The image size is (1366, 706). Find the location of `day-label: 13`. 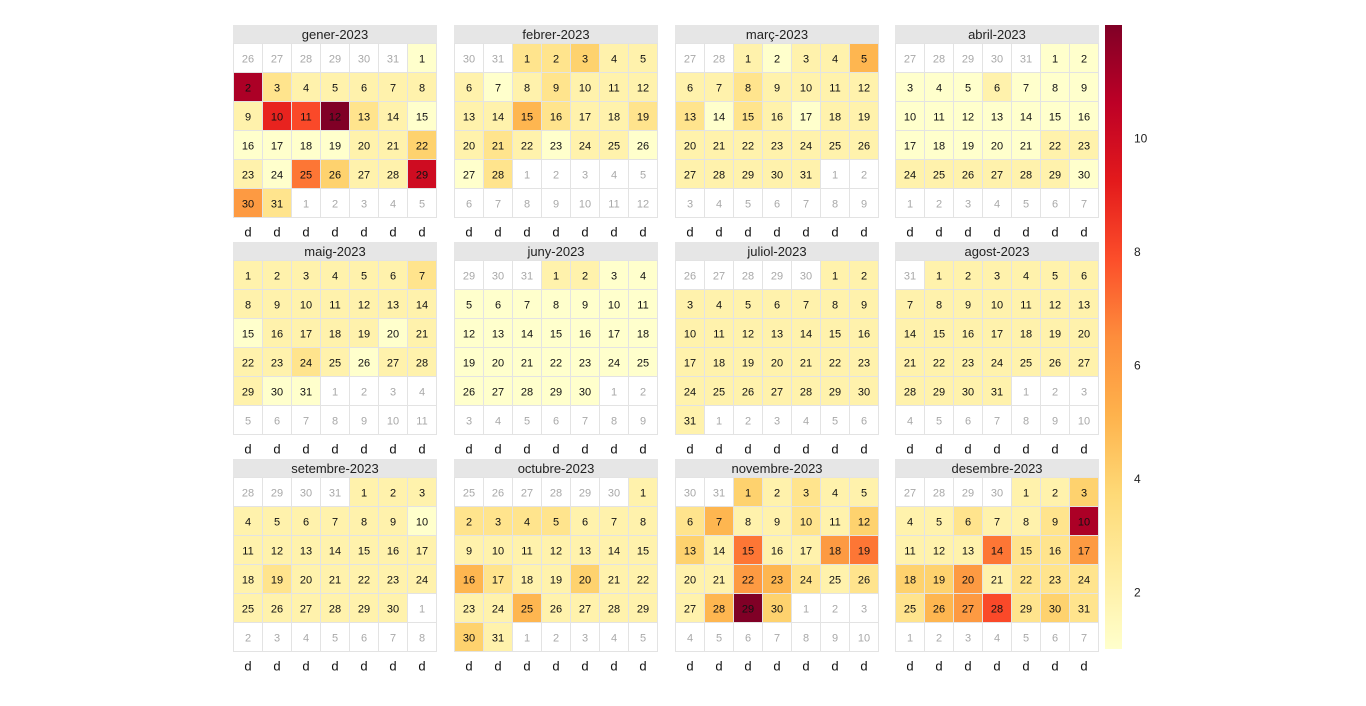

day-label: 13 is located at coordinates (469, 118).